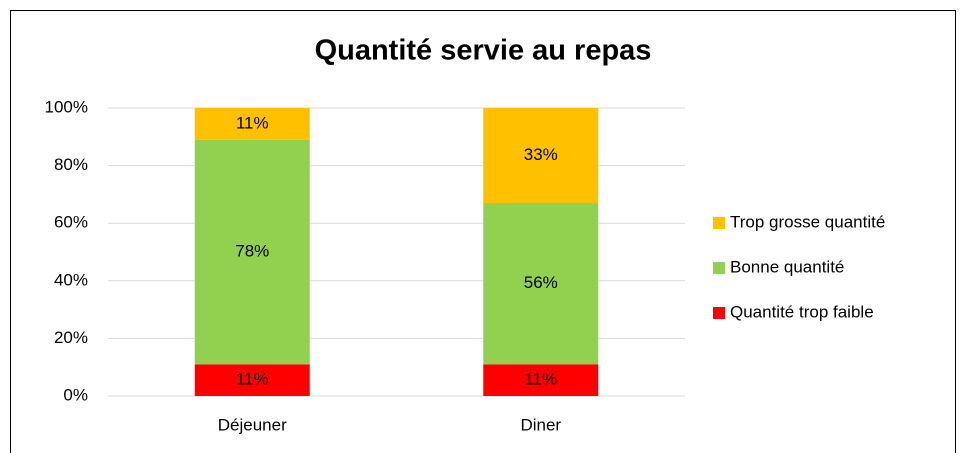 Image resolution: width=966 pixels, height=453 pixels. I want to click on chart-title: Quantité servie au repas, so click(483, 51).